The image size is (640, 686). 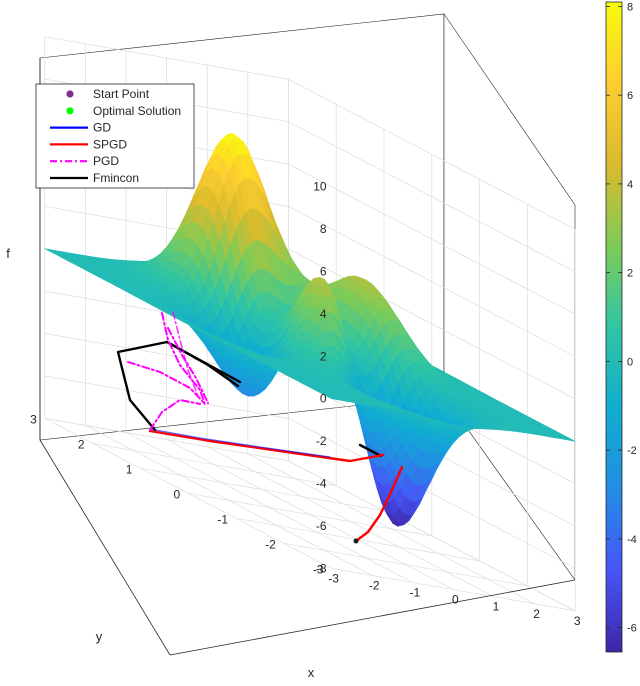 I want to click on colorbar-tick-label: 6, so click(x=630, y=96).